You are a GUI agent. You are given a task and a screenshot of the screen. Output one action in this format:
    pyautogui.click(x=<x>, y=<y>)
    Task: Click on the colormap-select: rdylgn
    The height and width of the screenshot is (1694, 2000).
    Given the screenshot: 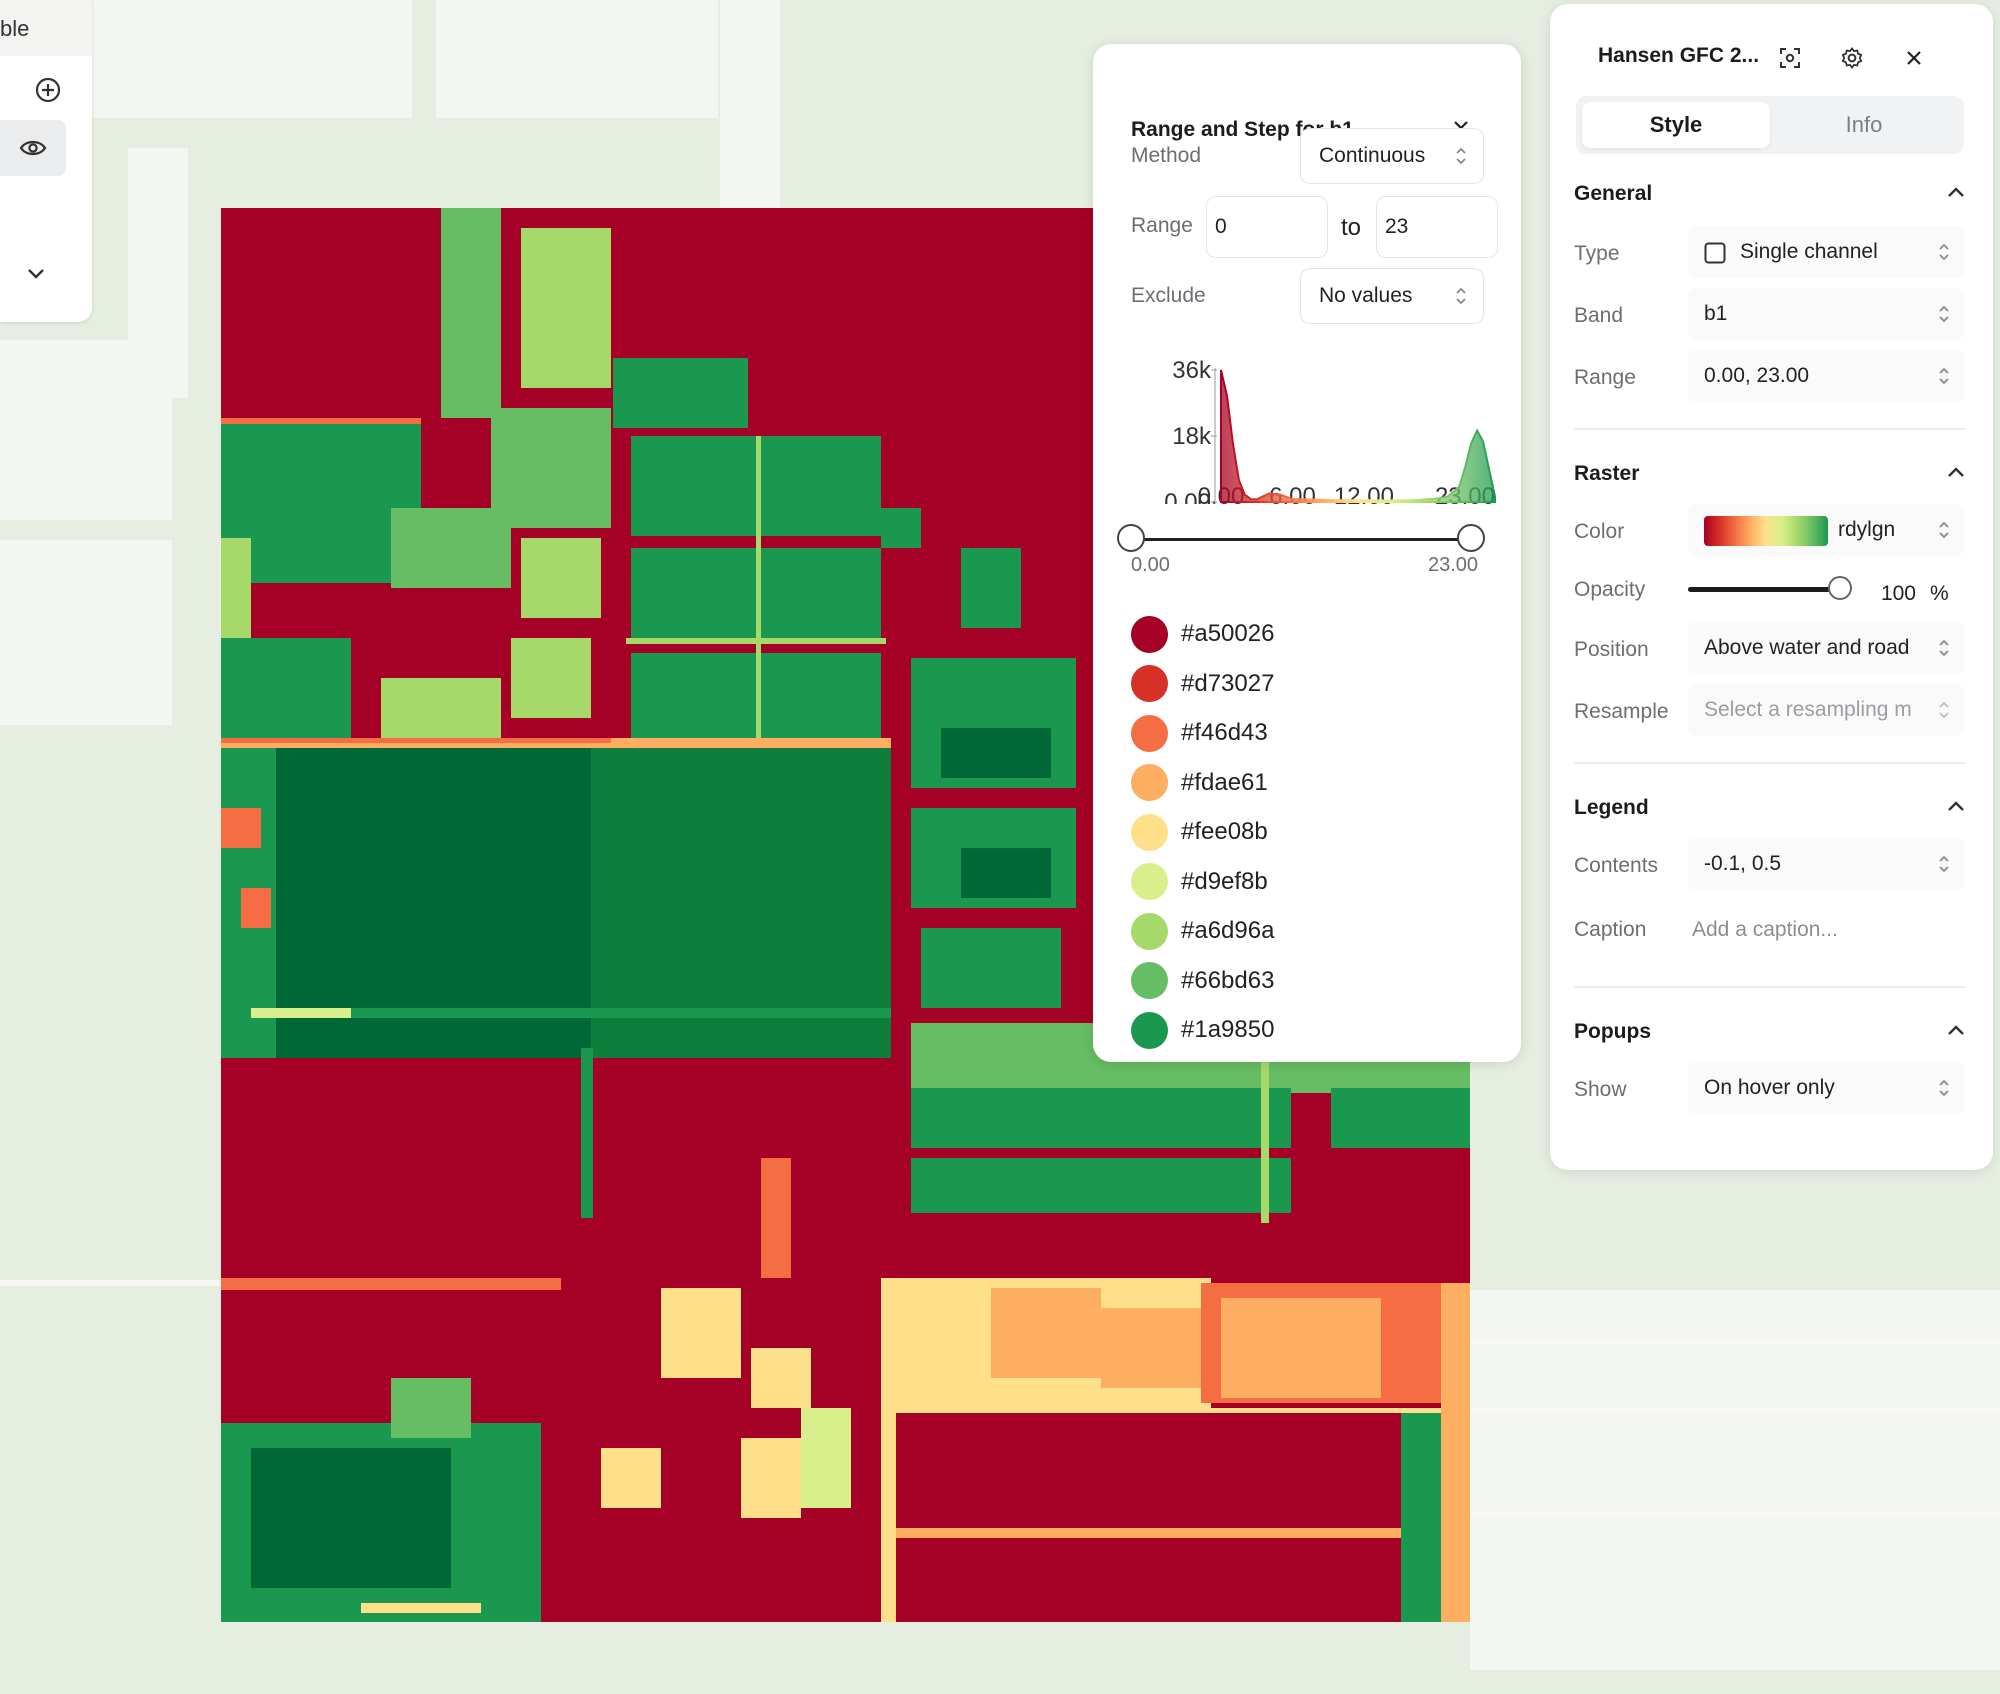 What is the action you would take?
    pyautogui.click(x=1826, y=530)
    